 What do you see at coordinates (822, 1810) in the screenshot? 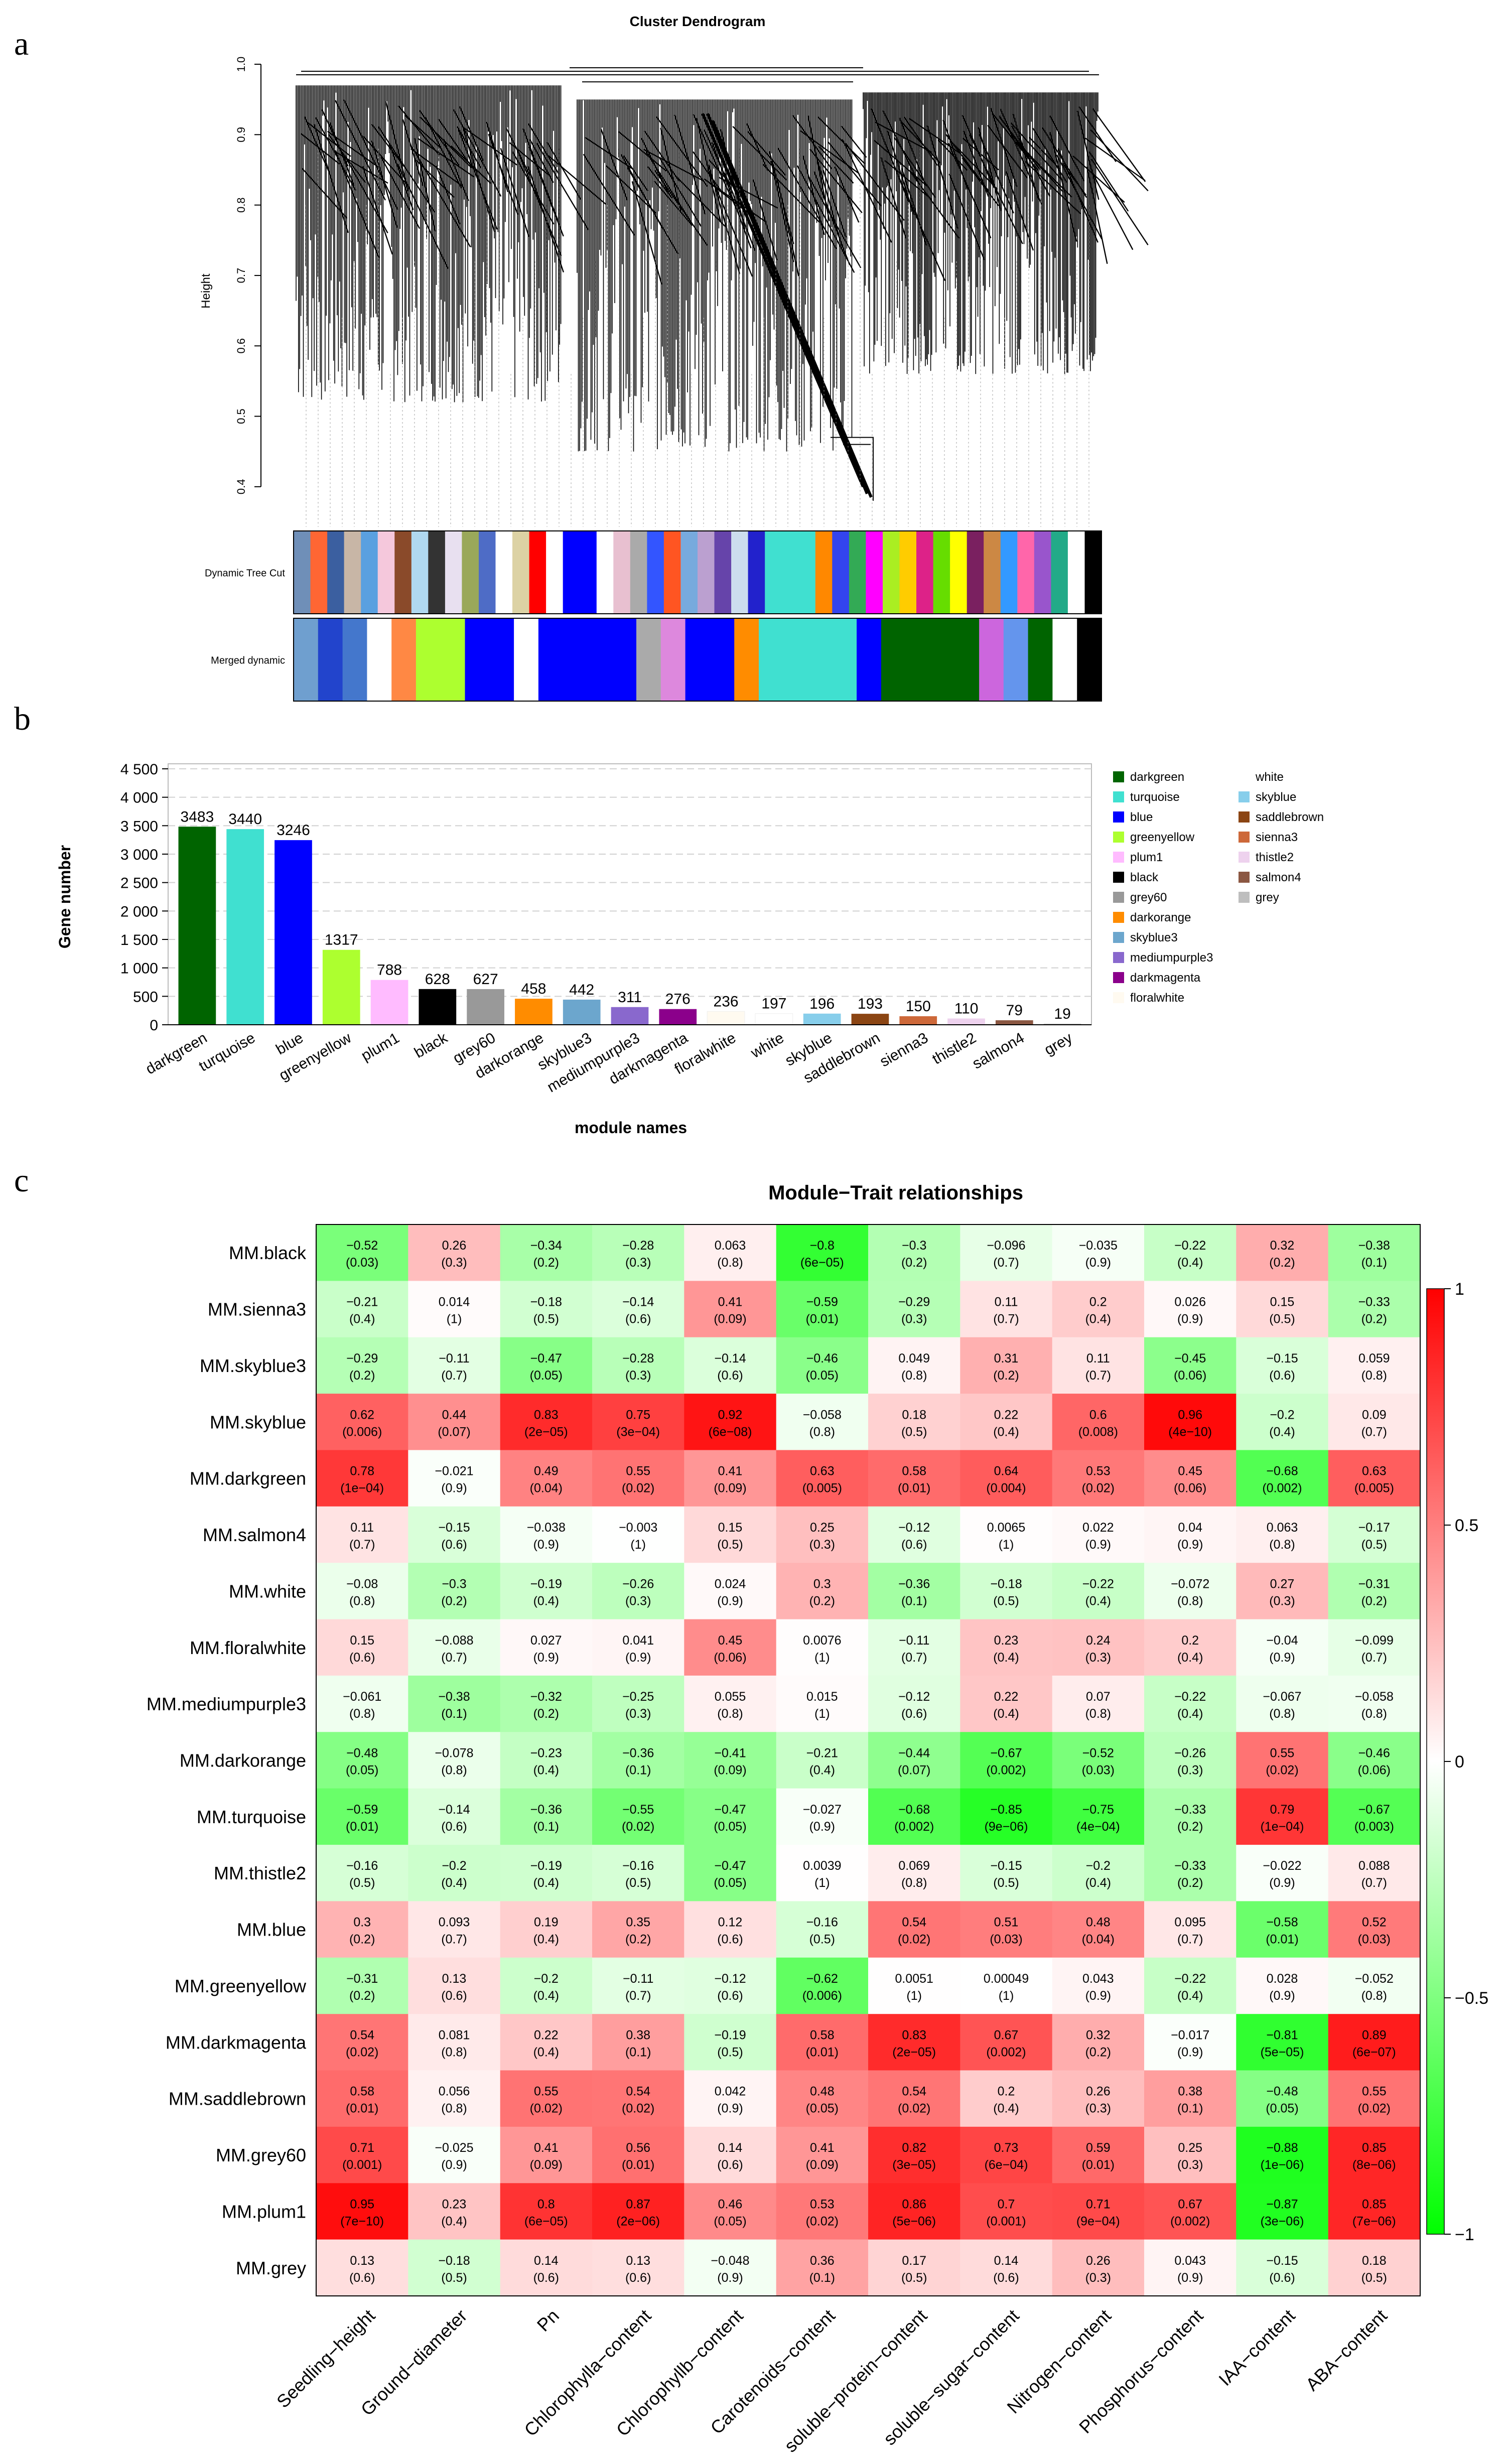
I see `cell-value: −0.027` at bounding box center [822, 1810].